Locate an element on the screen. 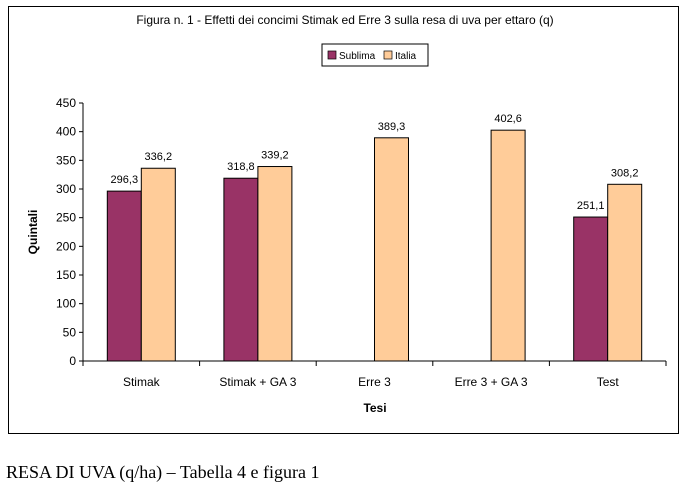 The image size is (687, 492). x-axis-title: Tesi is located at coordinates (374, 408).